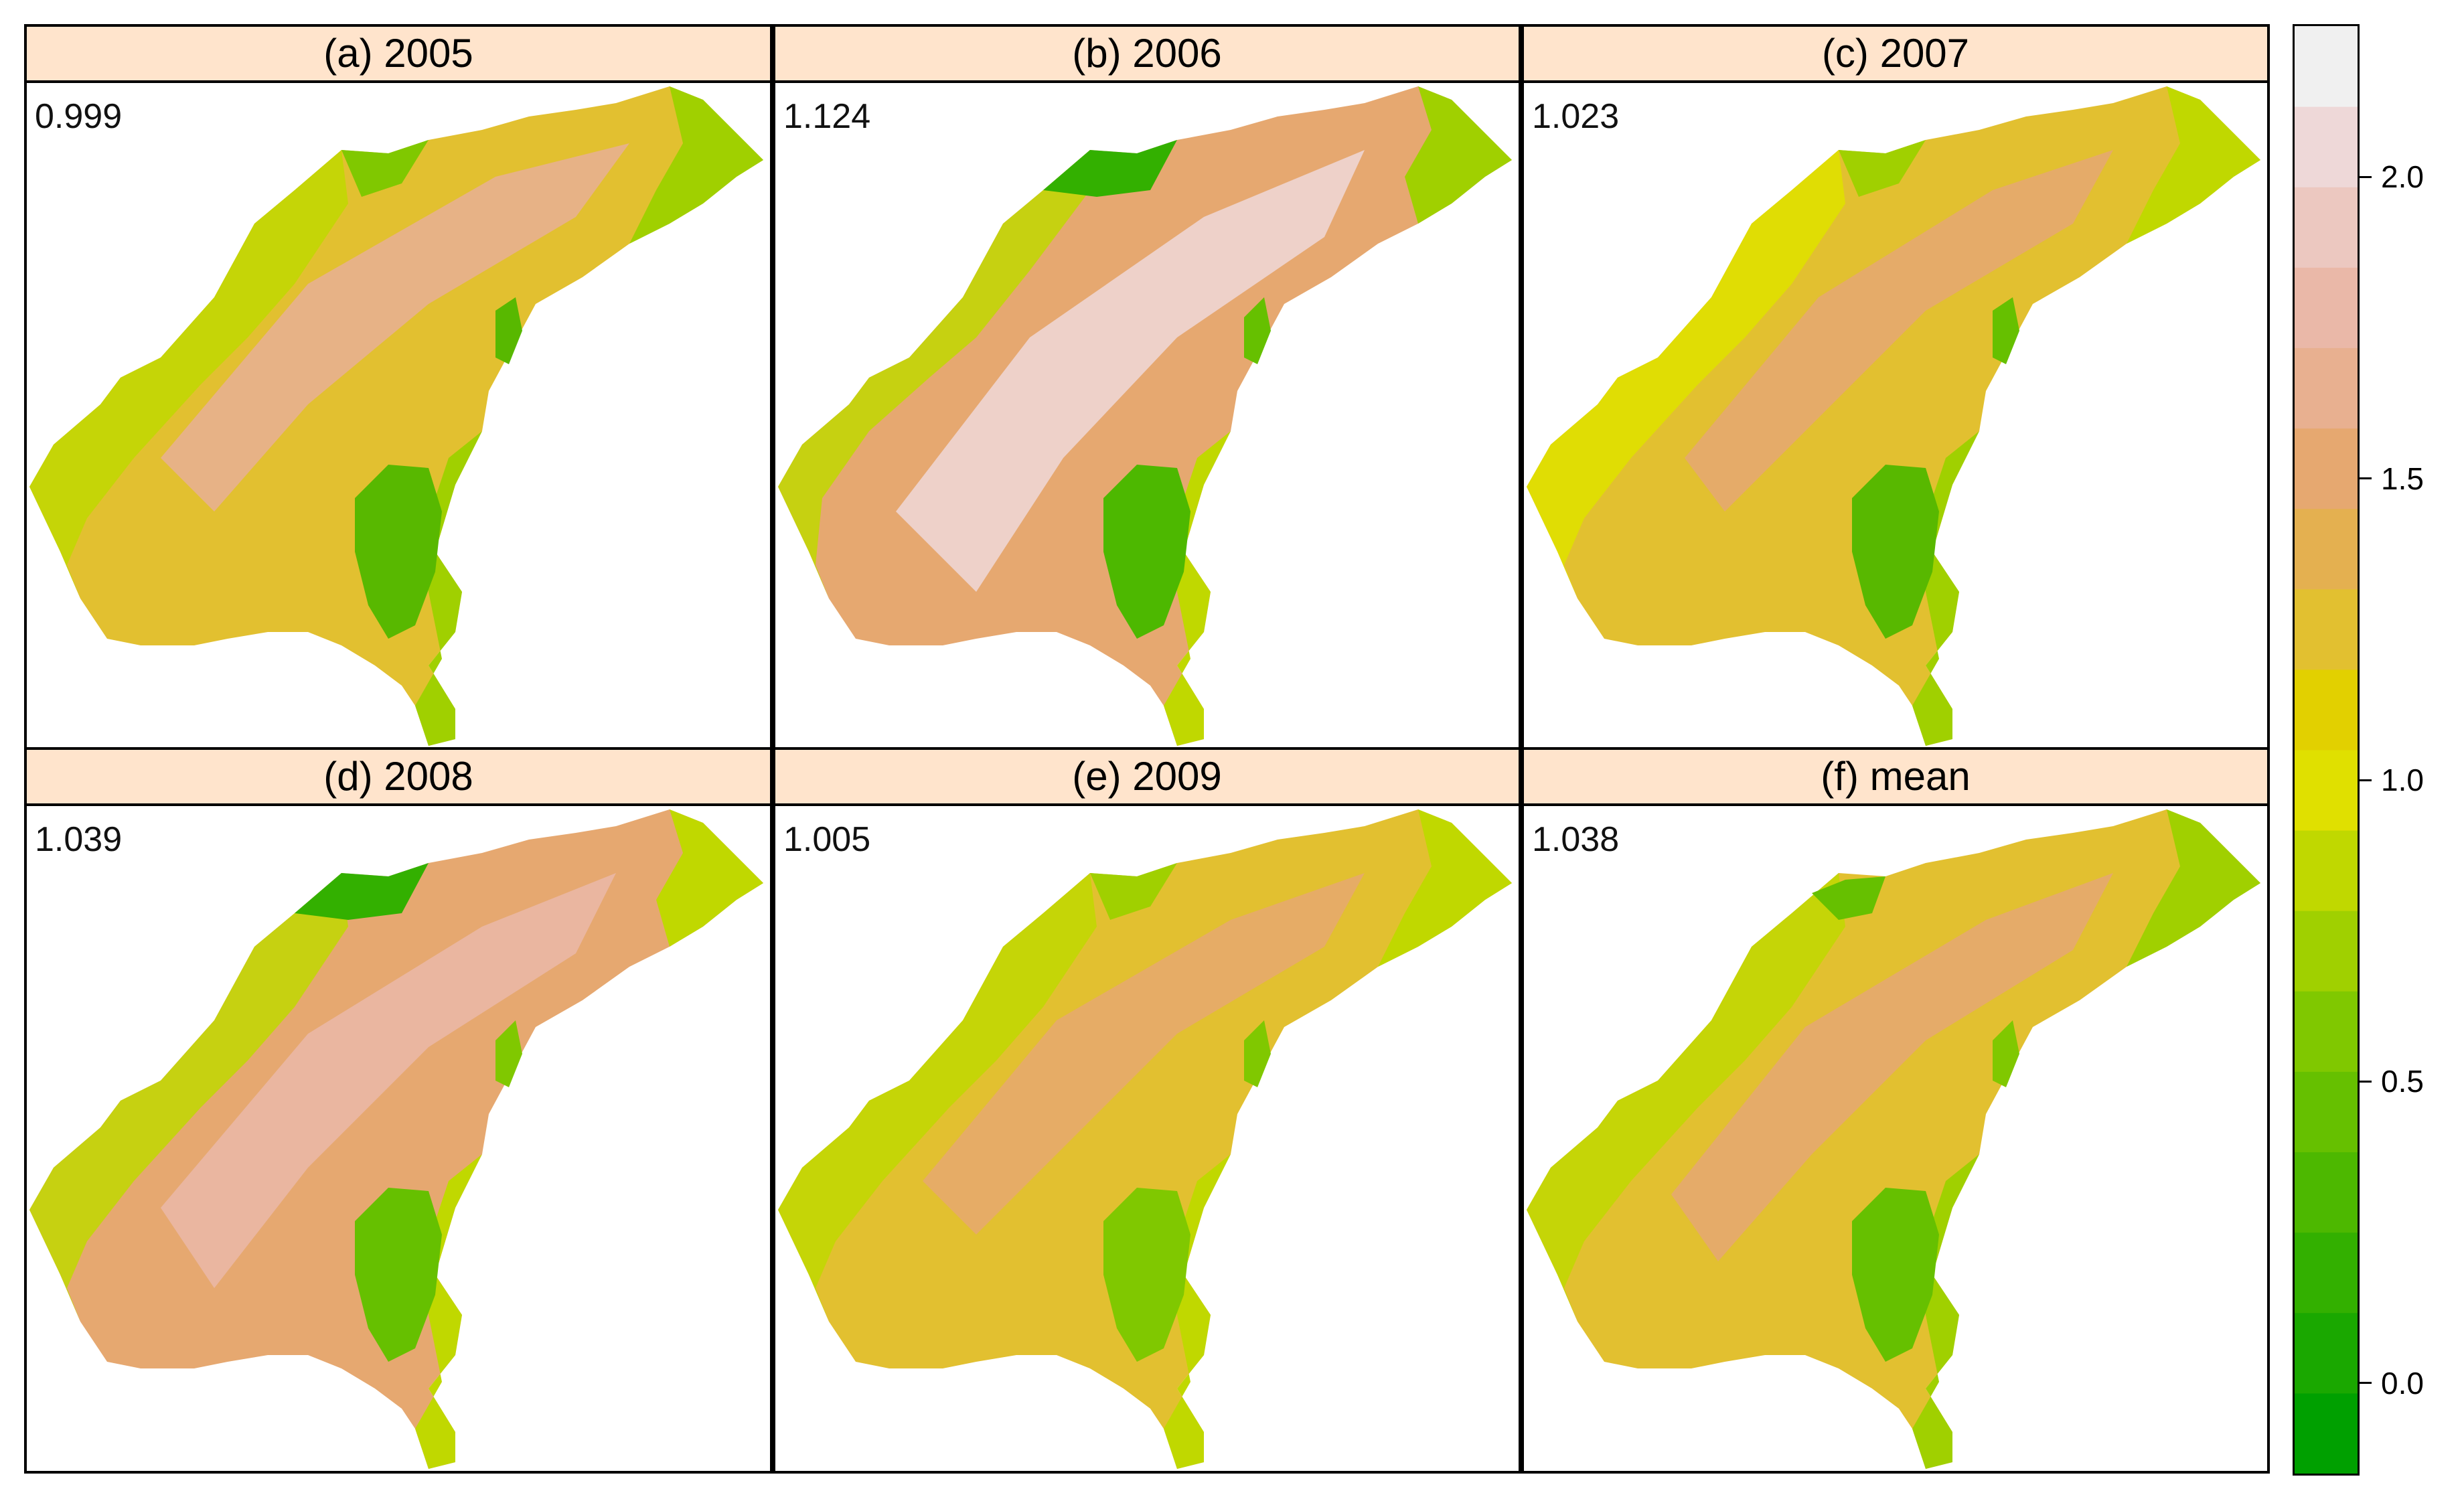 This screenshot has width=2464, height=1497. What do you see at coordinates (2402, 1081) in the screenshot?
I see `color-key-tick-label: 0.5` at bounding box center [2402, 1081].